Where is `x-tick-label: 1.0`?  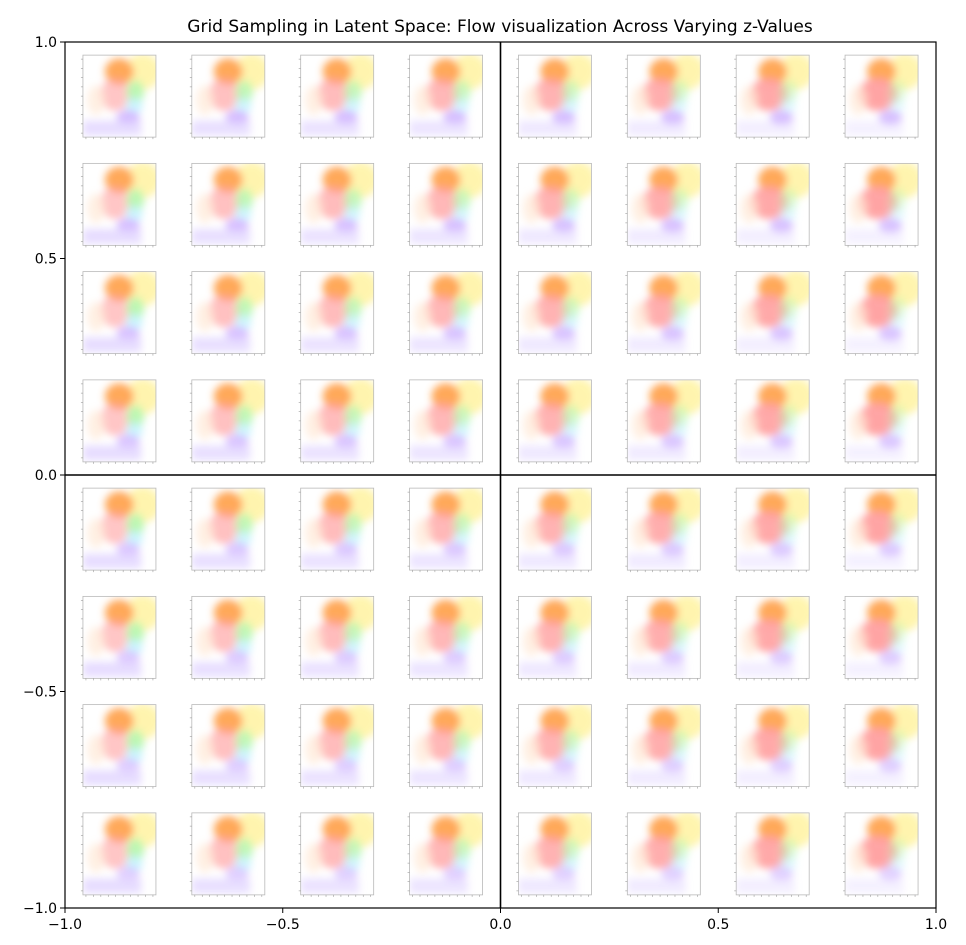 x-tick-label: 1.0 is located at coordinates (936, 925).